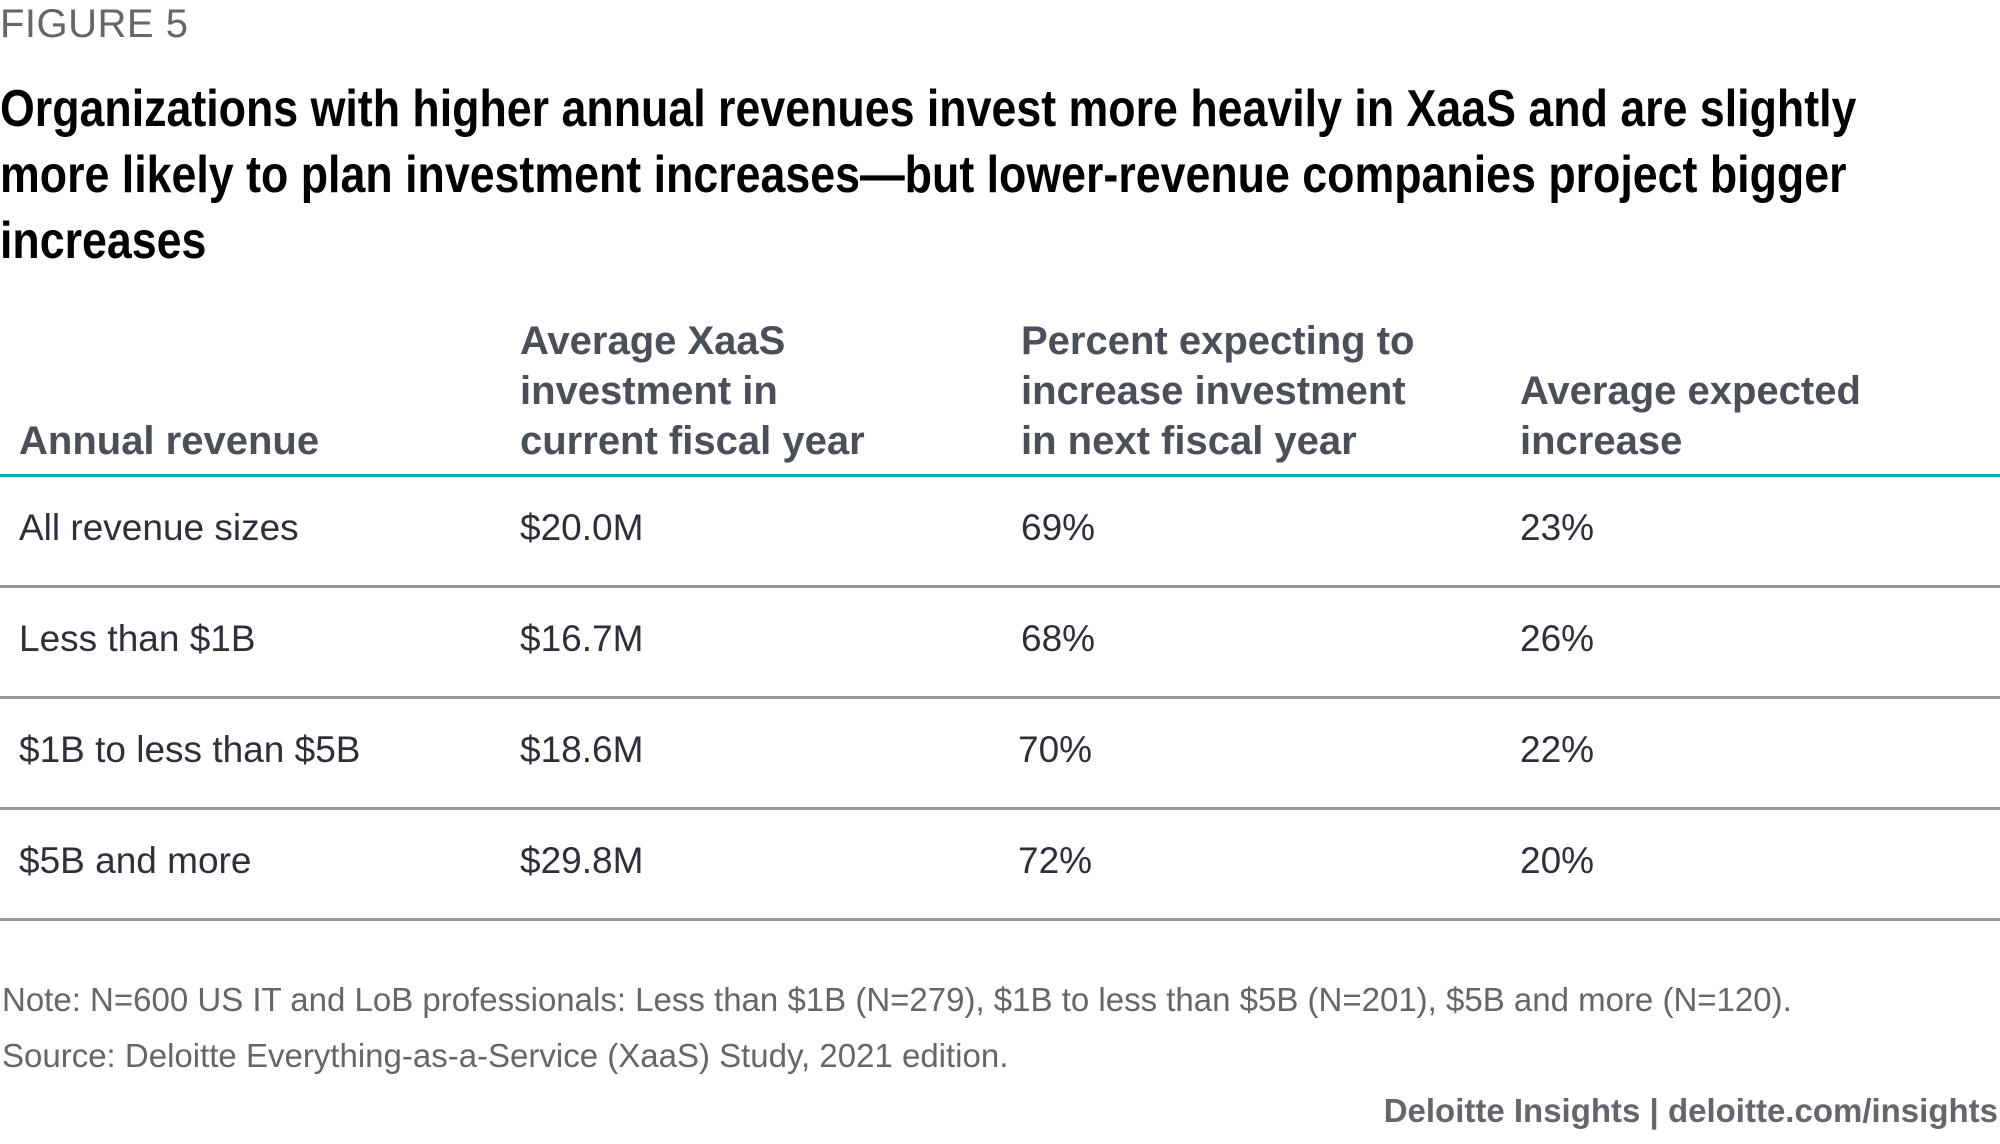  I want to click on header-line: increase investment, so click(1213, 391).